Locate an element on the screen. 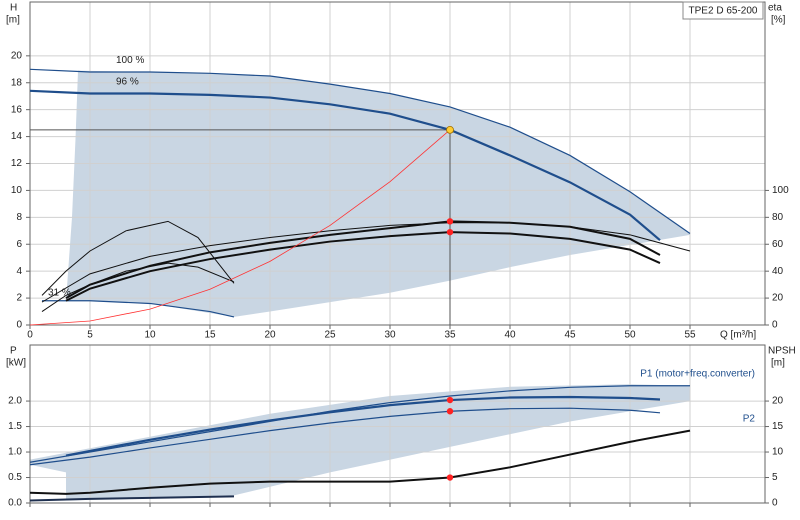 The height and width of the screenshot is (520, 800). y-tick-label: 2 is located at coordinates (19, 298).